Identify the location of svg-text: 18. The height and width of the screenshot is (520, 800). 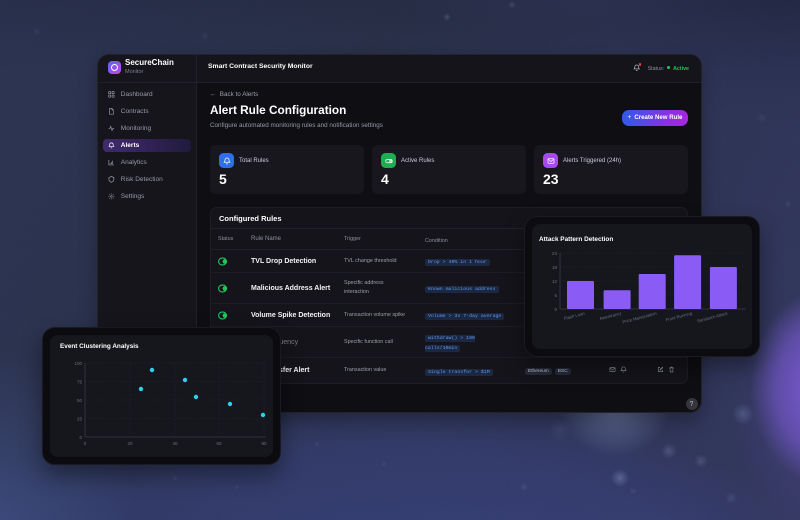
(555, 267).